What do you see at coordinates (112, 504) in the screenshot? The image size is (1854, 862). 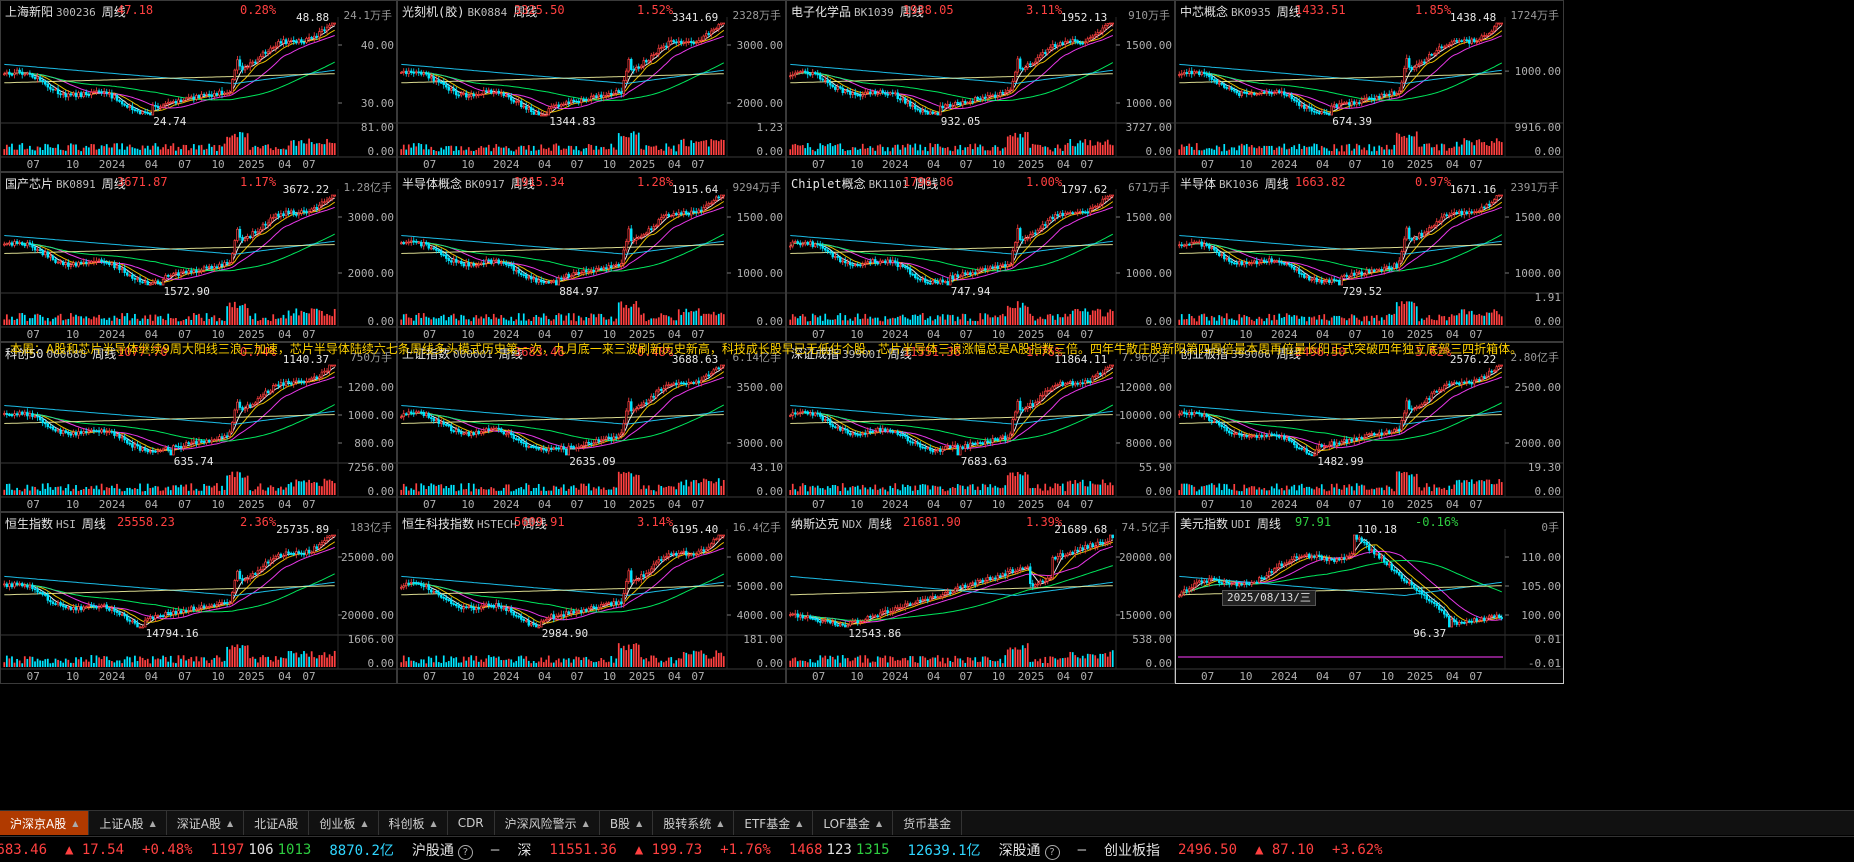 I see `time-axis-label: 2024` at bounding box center [112, 504].